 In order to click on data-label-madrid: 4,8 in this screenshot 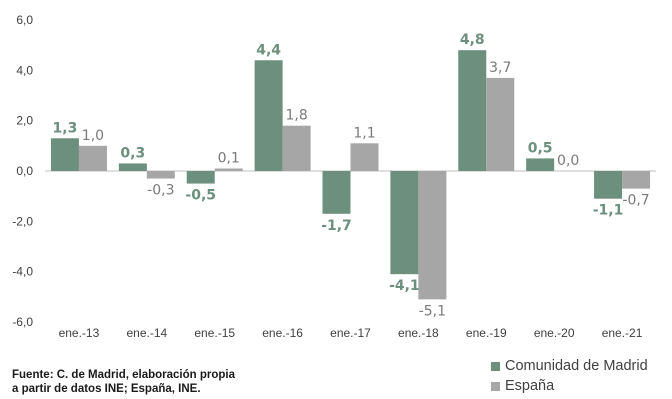, I will do `click(472, 40)`.